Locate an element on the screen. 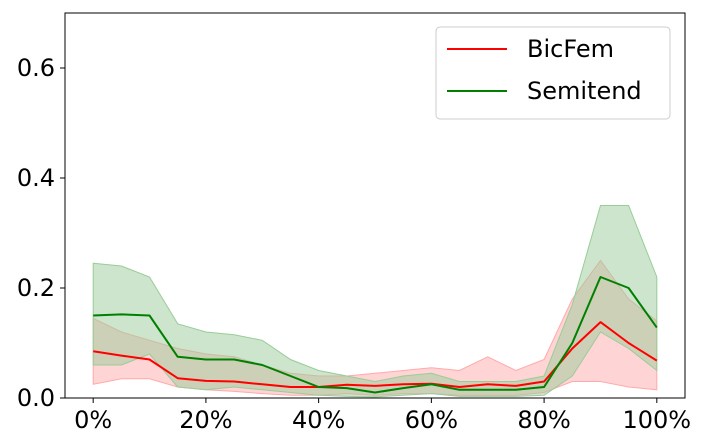 This screenshot has width=705, height=446. y-tick-label: 0.0 is located at coordinates (36, 398).